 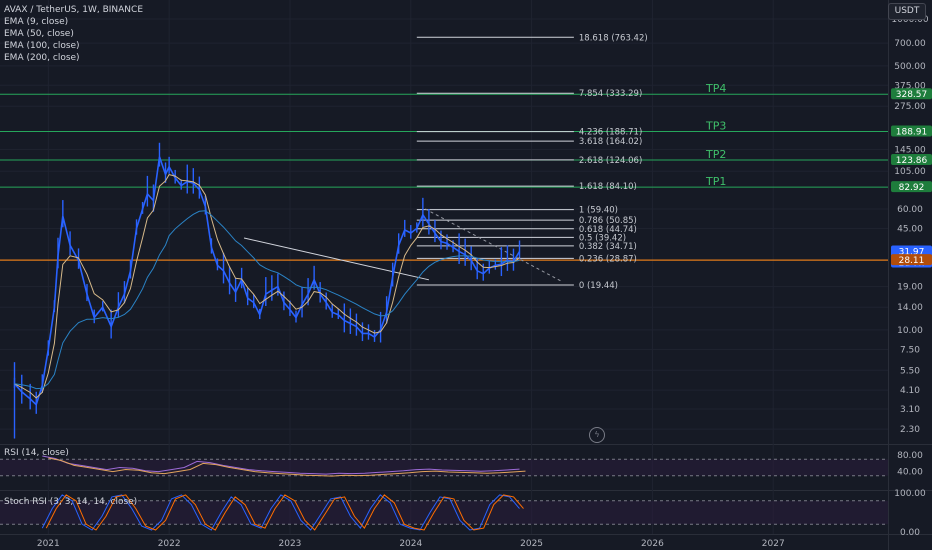 I want to click on price-axis-label: 45.00, so click(x=910, y=229).